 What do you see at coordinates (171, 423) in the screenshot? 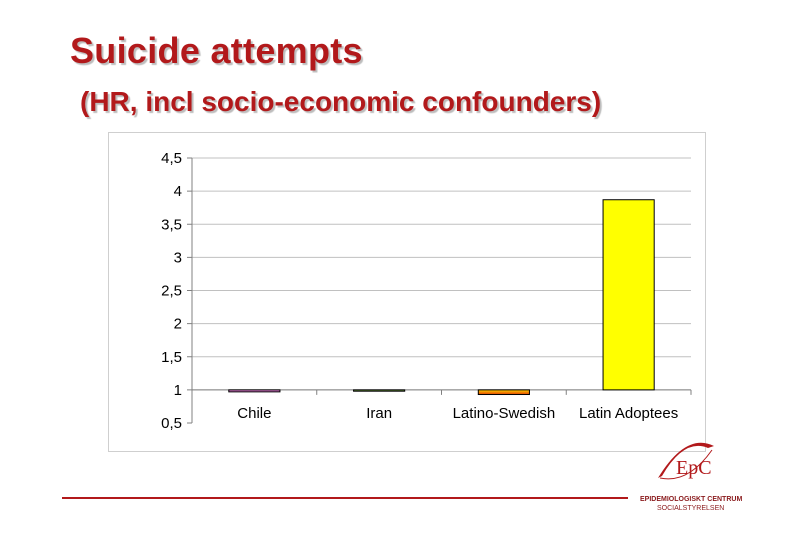
I see `y-tick-label: 0,5` at bounding box center [171, 423].